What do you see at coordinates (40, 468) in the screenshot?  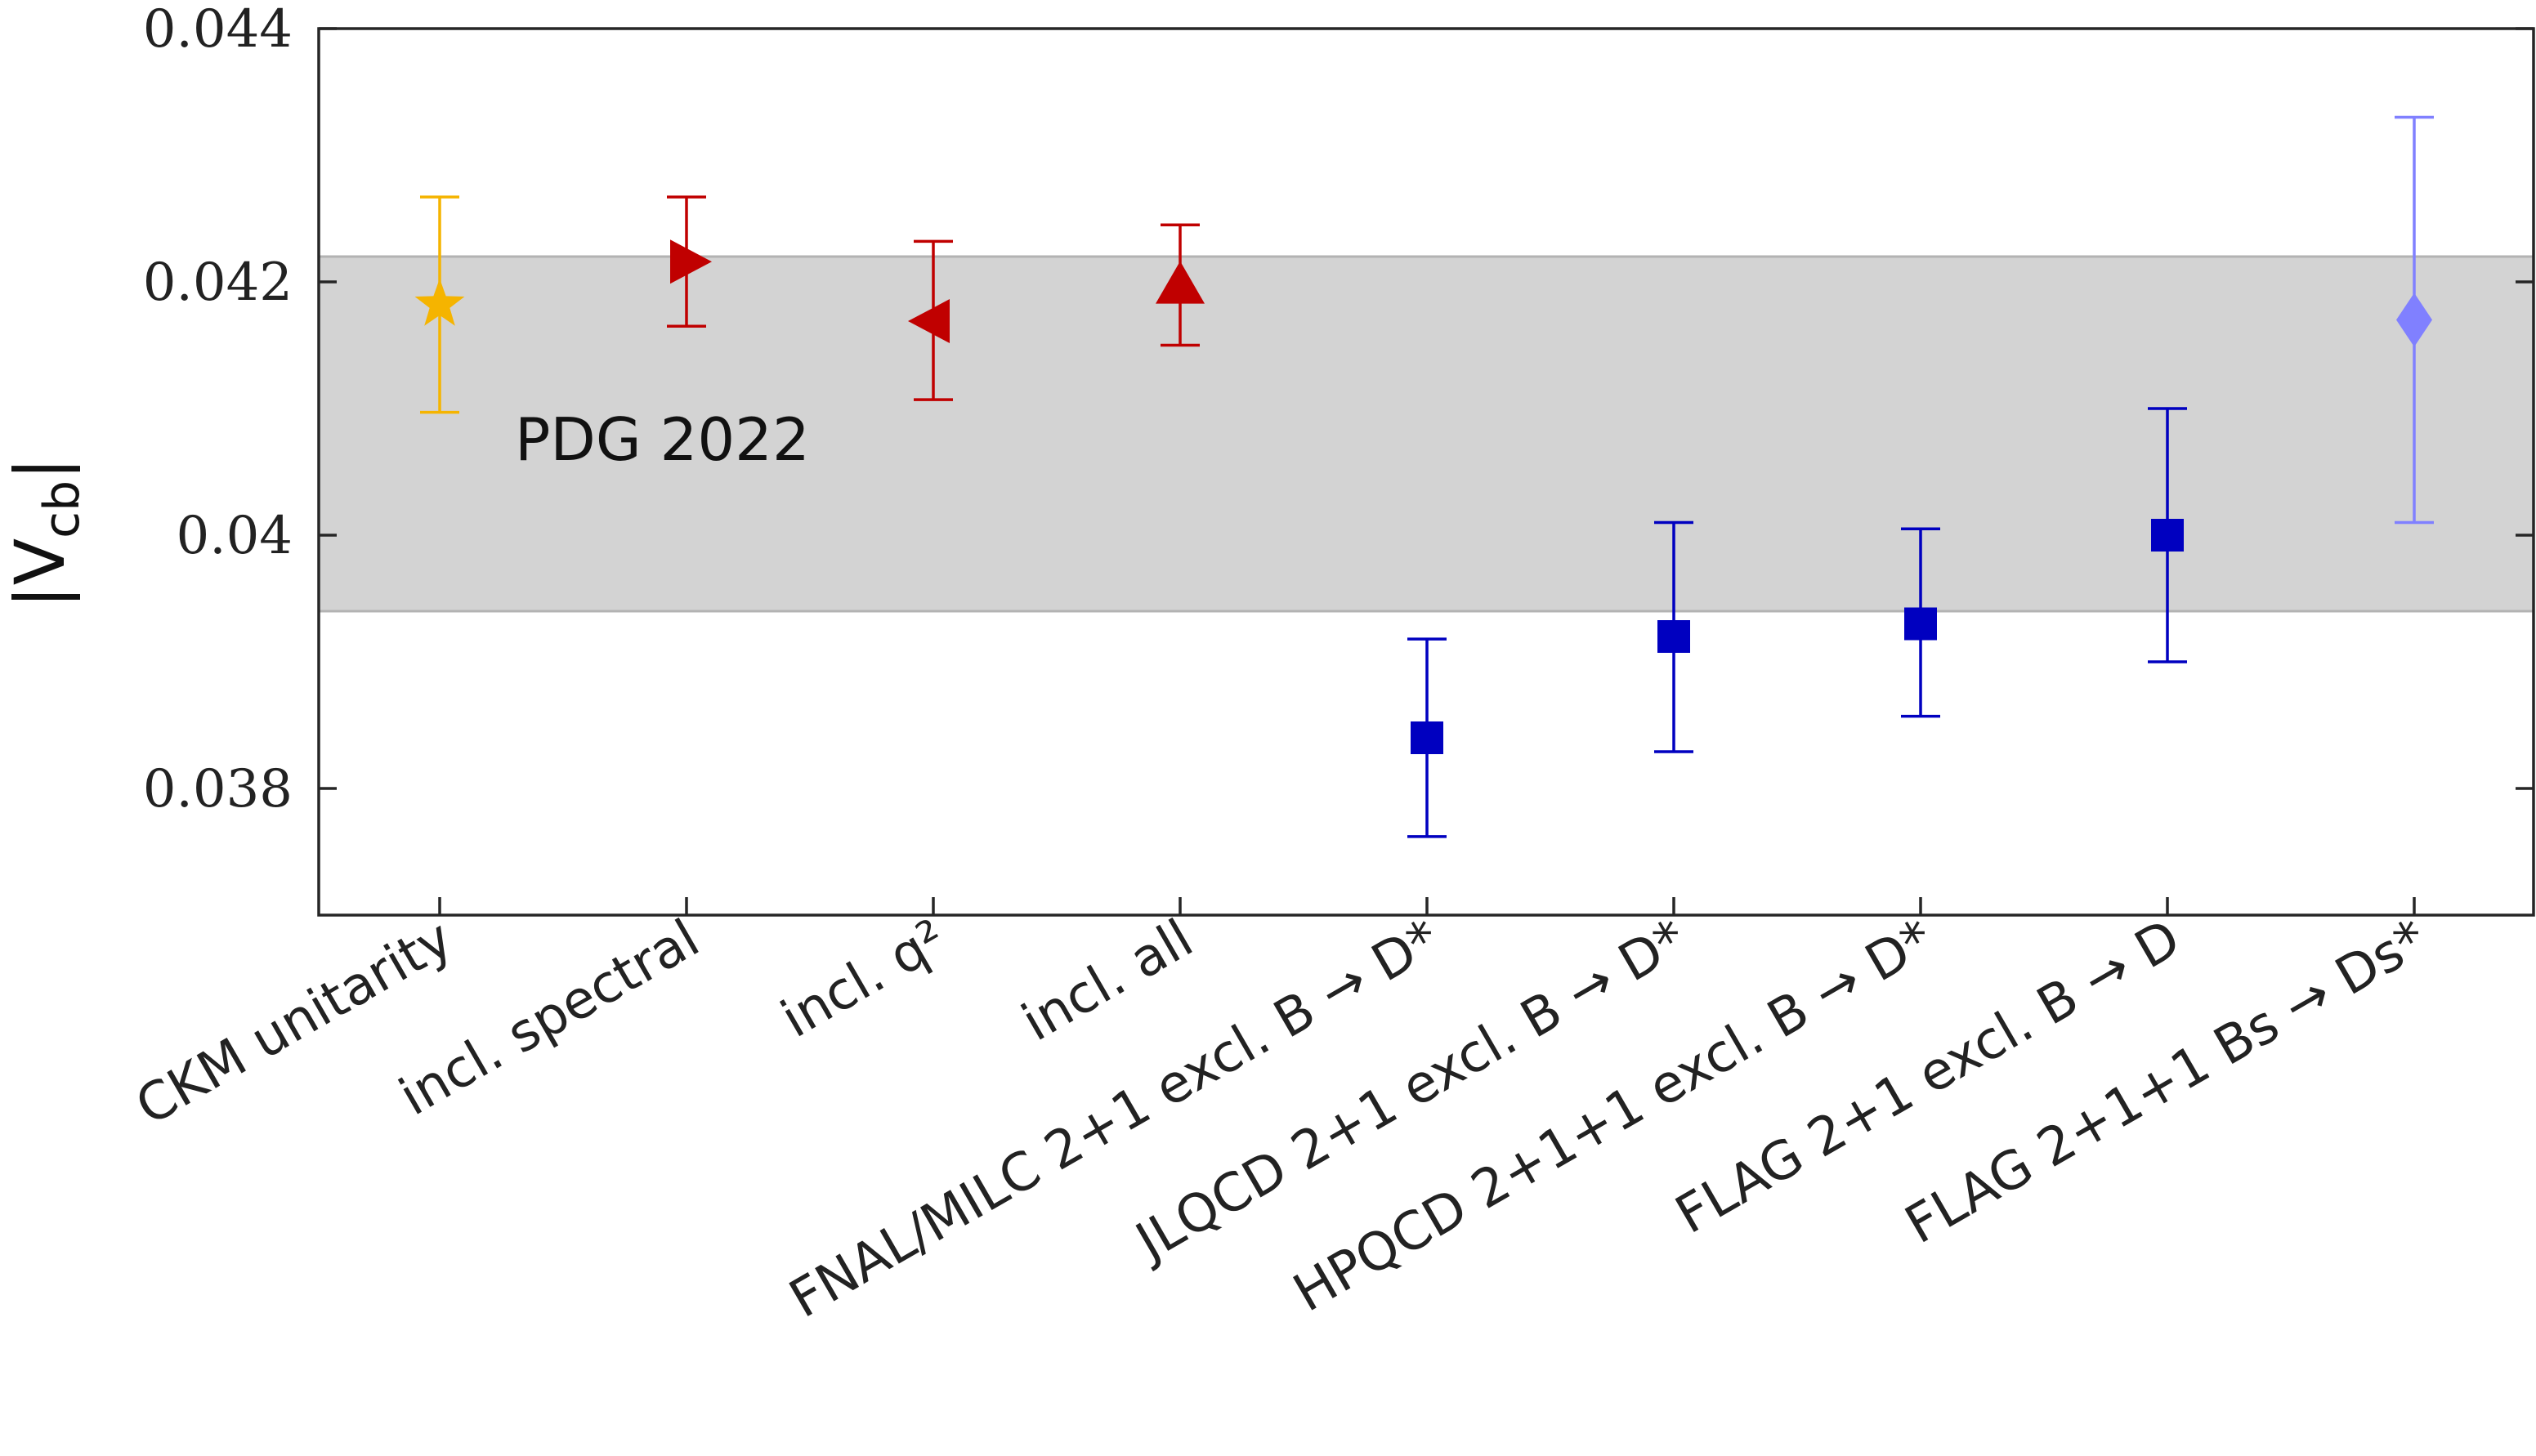 I see `y-axis-label-close: |` at bounding box center [40, 468].